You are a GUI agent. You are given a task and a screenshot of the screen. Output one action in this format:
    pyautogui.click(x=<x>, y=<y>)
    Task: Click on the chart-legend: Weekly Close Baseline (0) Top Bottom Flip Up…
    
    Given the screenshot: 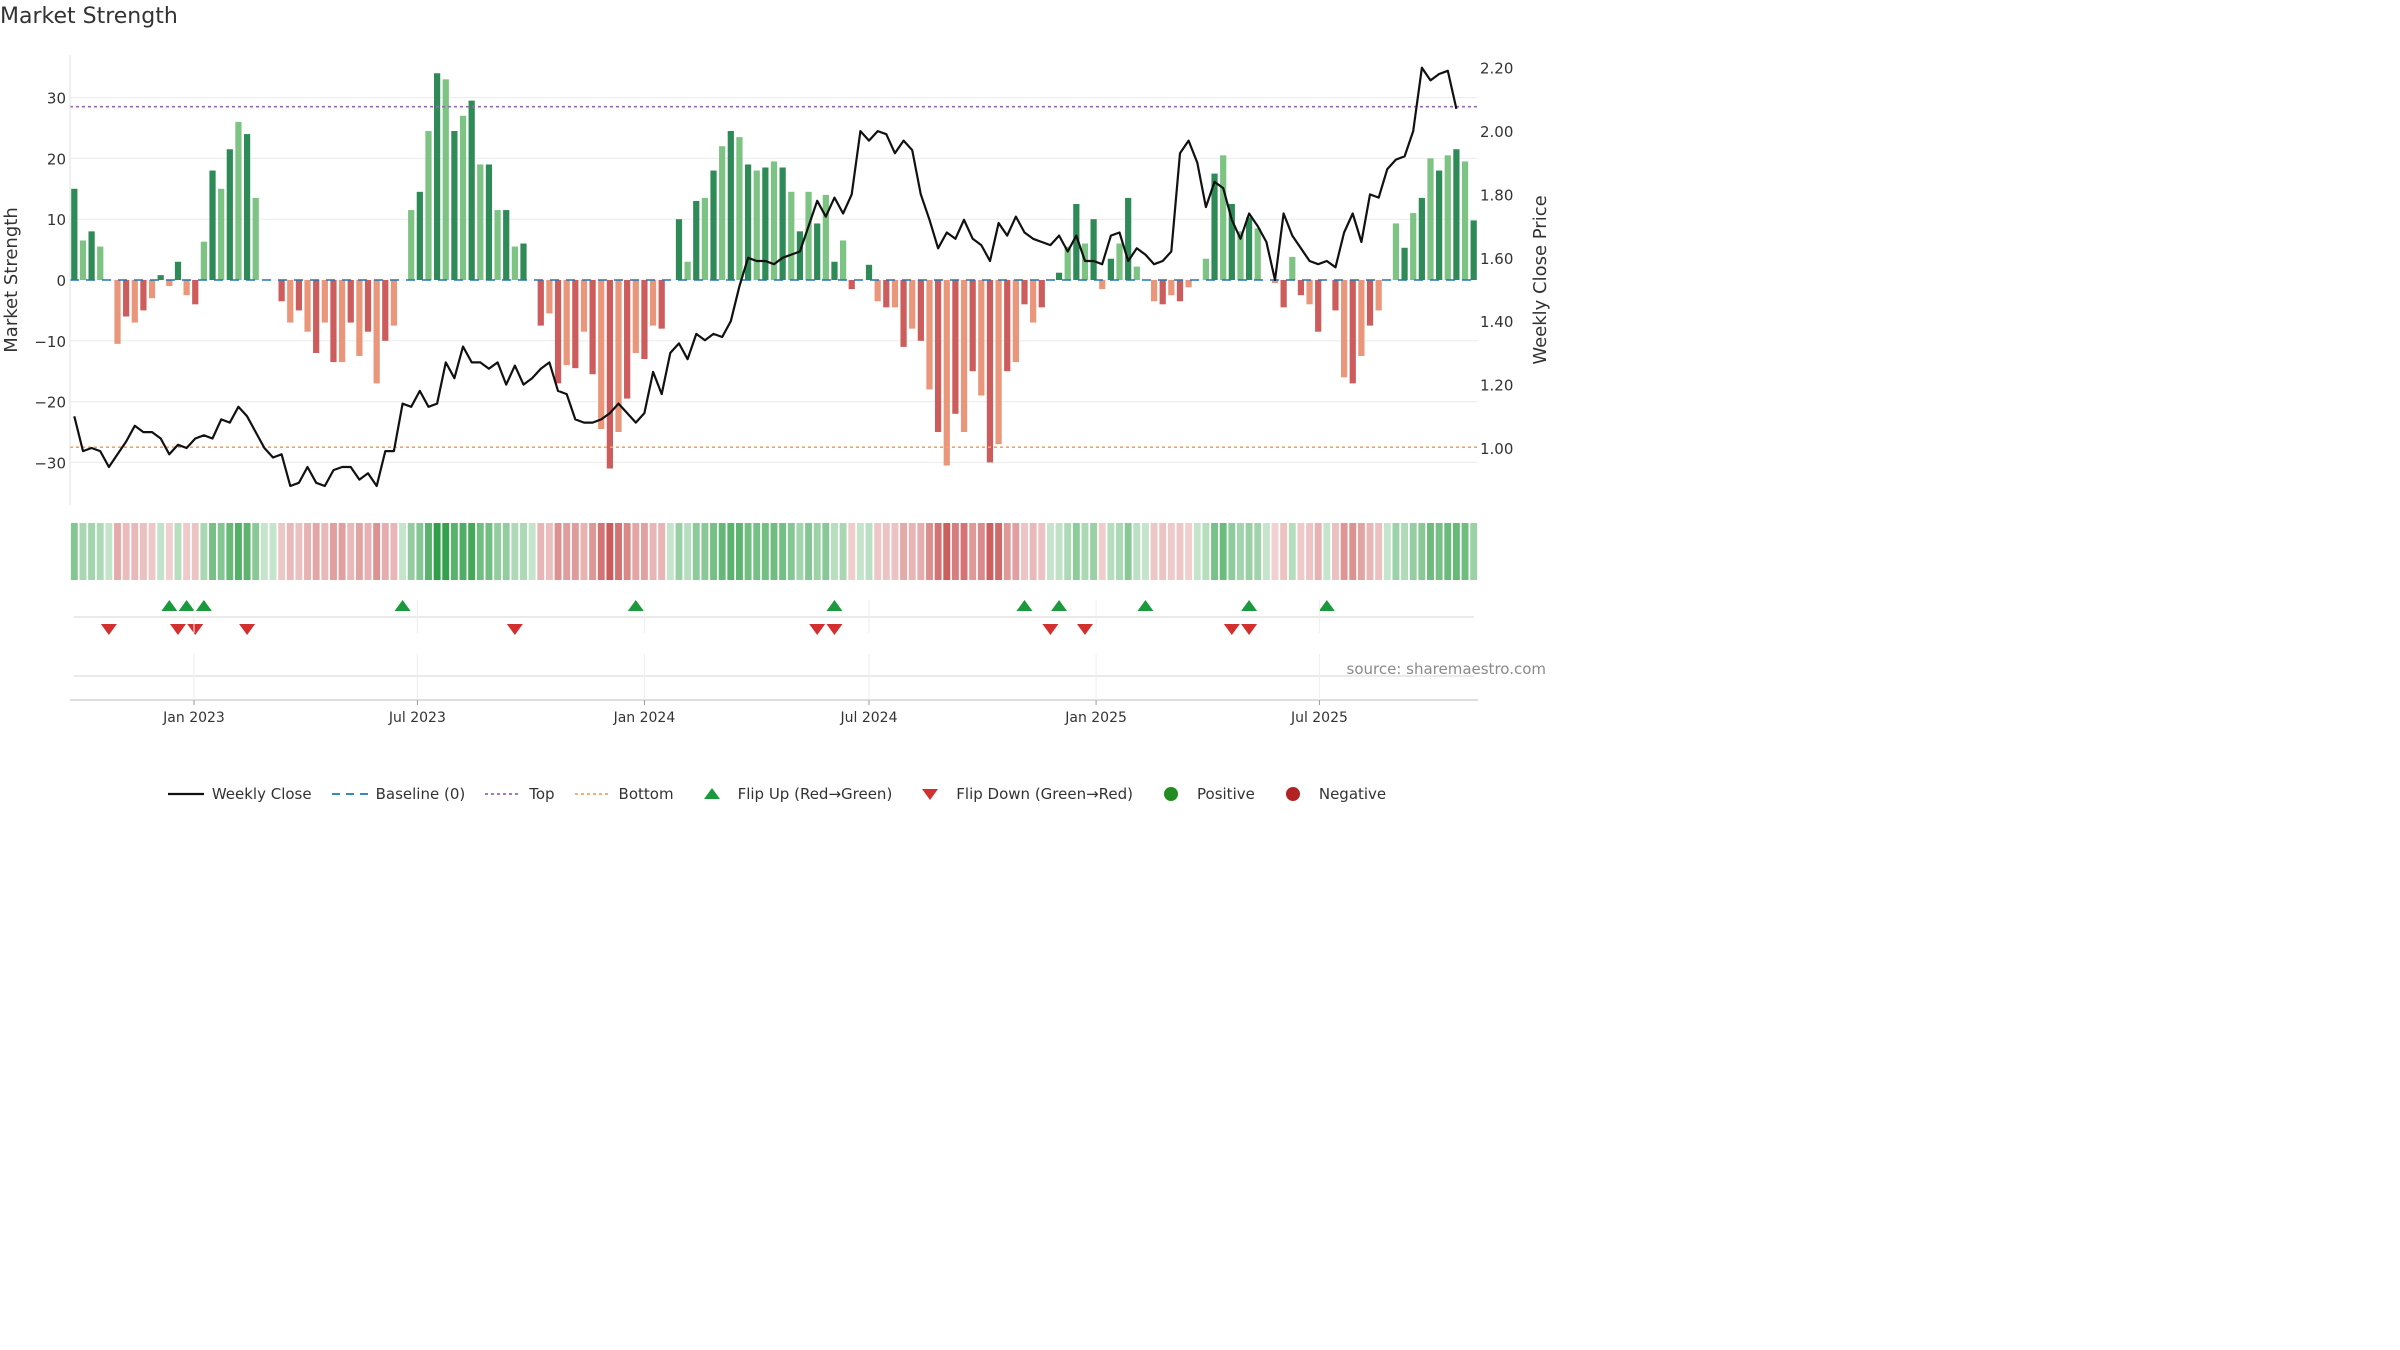 What is the action you would take?
    pyautogui.click(x=776, y=794)
    